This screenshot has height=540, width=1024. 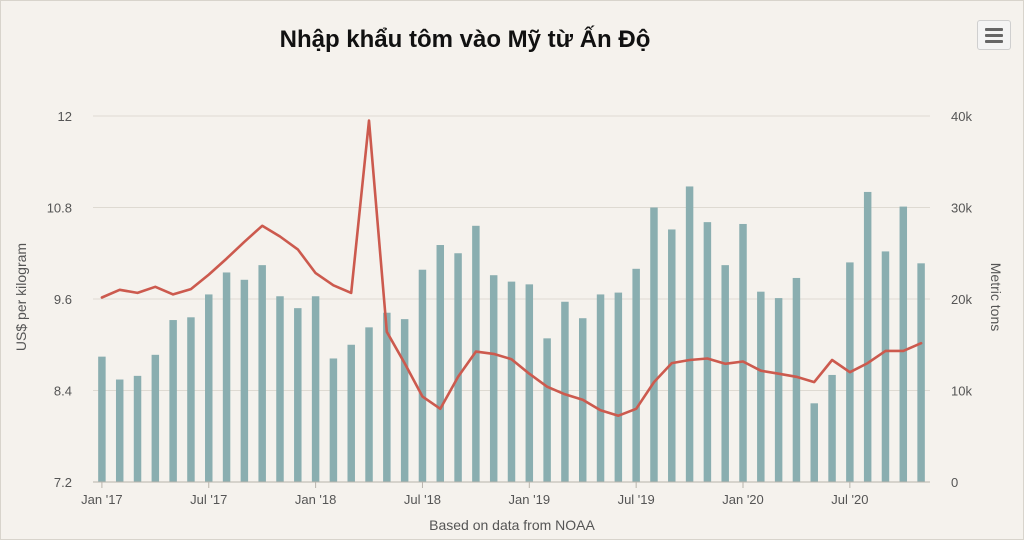 I want to click on y-left-tick-label: 12, so click(x=65, y=116).